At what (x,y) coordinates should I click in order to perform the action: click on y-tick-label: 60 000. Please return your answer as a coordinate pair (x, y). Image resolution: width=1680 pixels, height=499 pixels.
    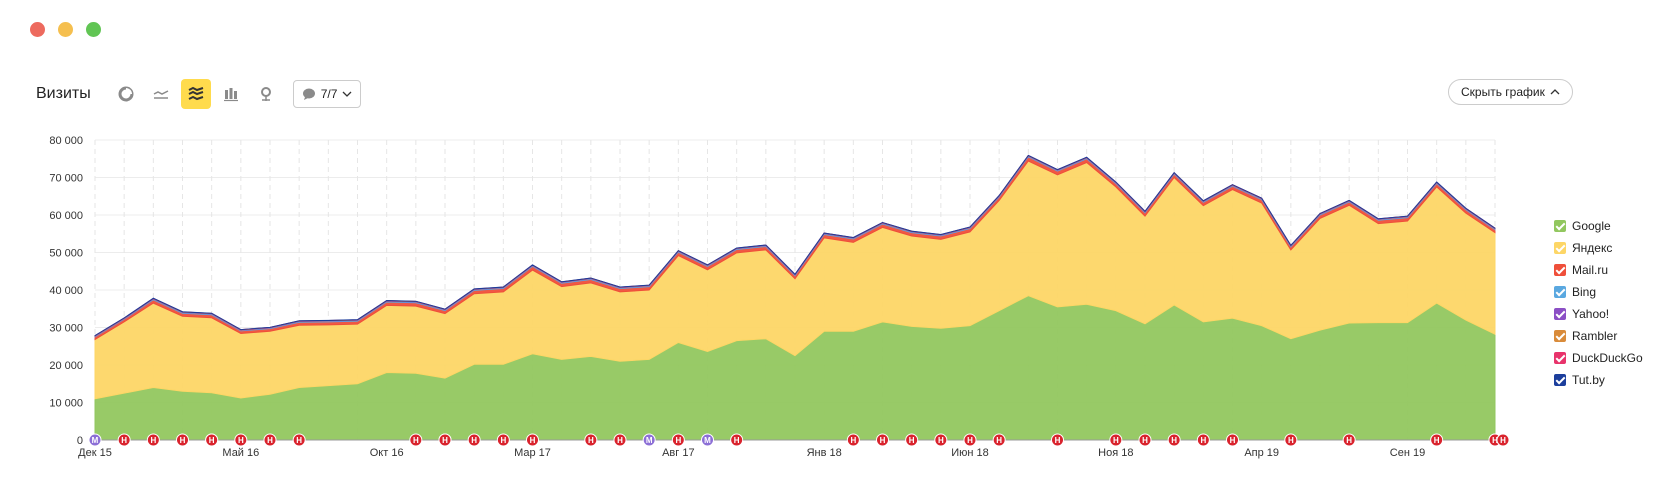
    Looking at the image, I should click on (66, 216).